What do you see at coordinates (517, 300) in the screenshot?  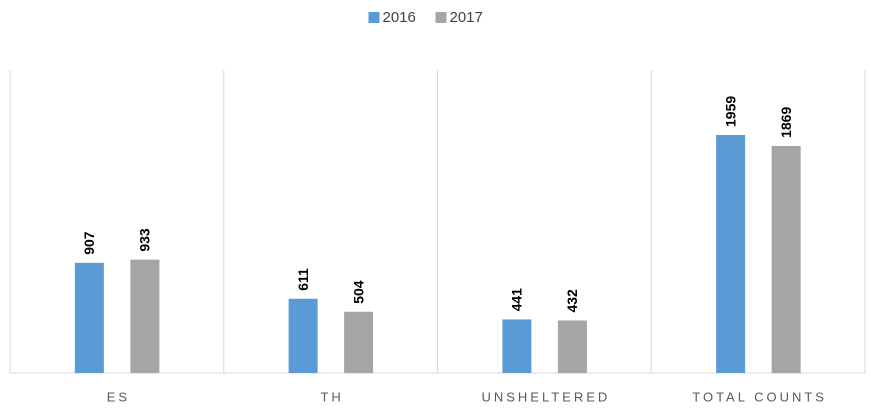 I see `data-label: 441` at bounding box center [517, 300].